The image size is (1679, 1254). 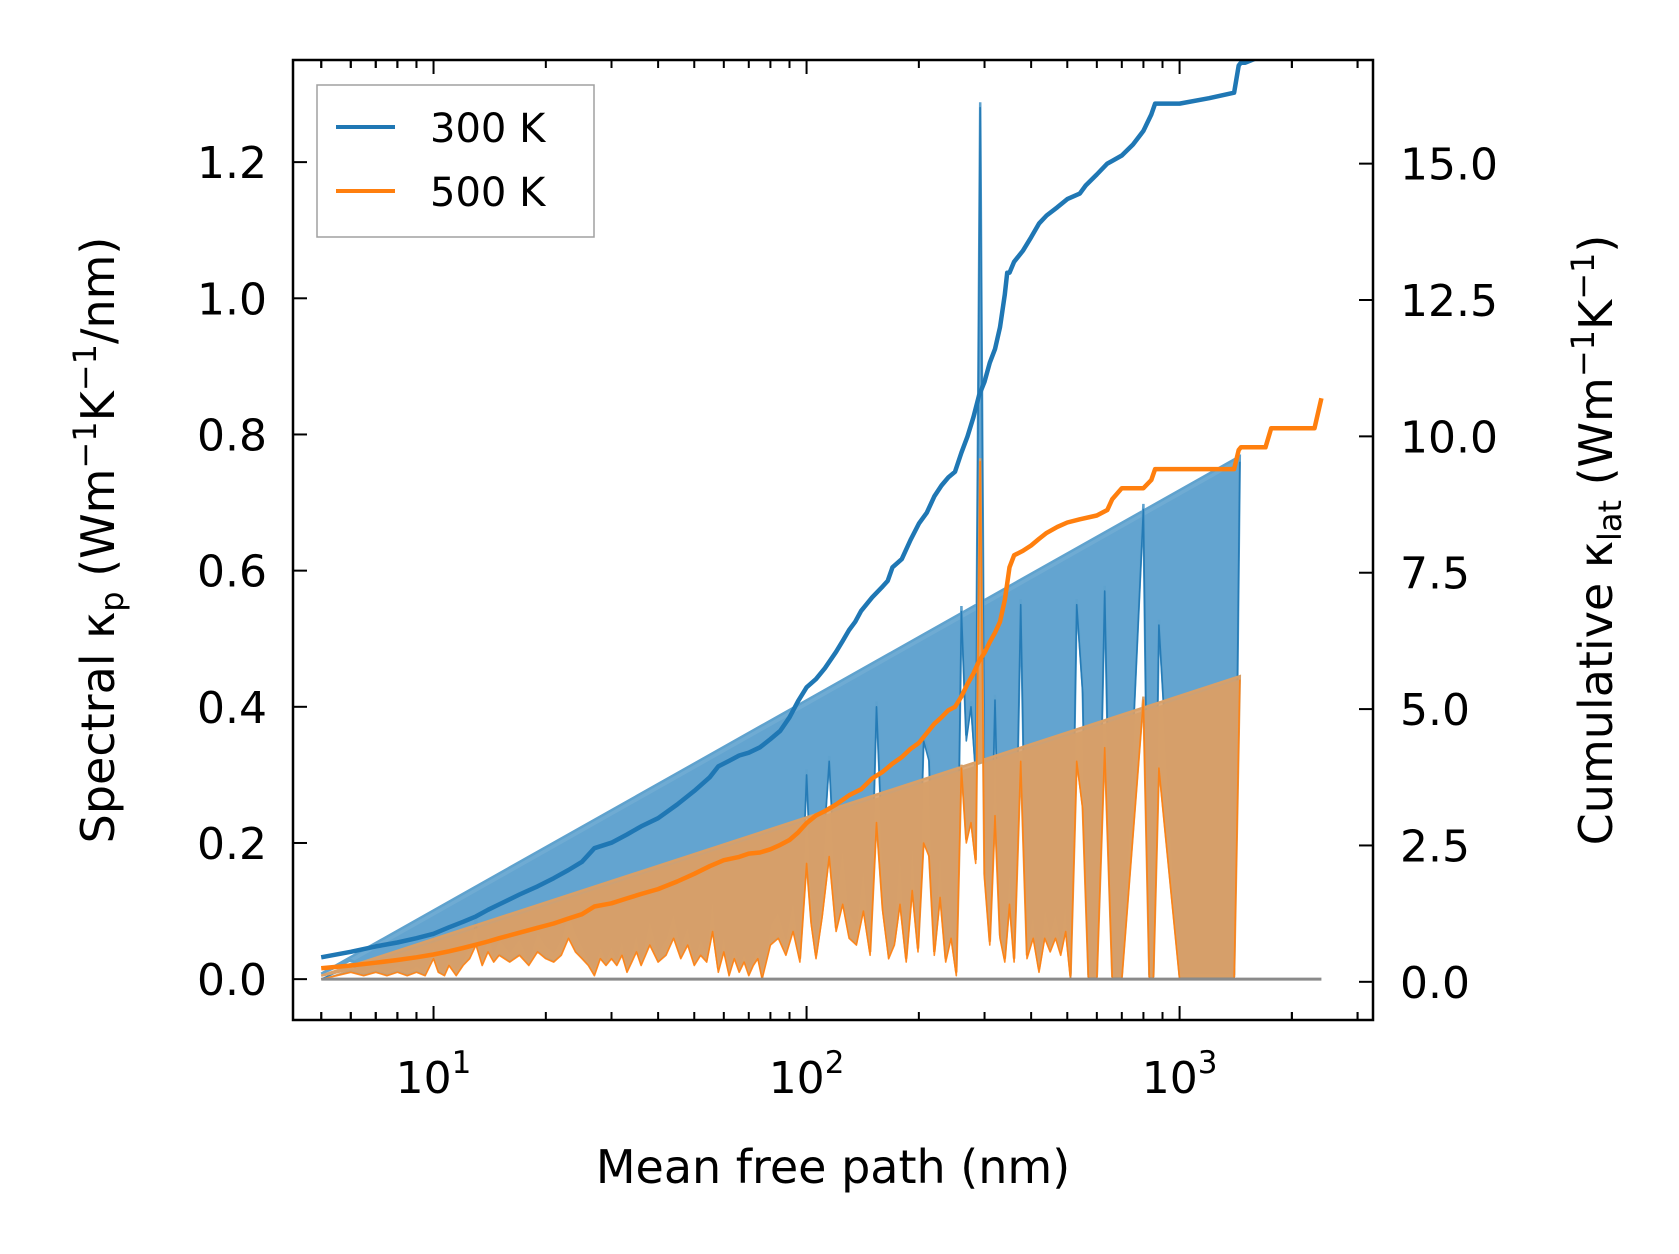 What do you see at coordinates (434, 1074) in the screenshot?
I see `x-tick-label: 10¹` at bounding box center [434, 1074].